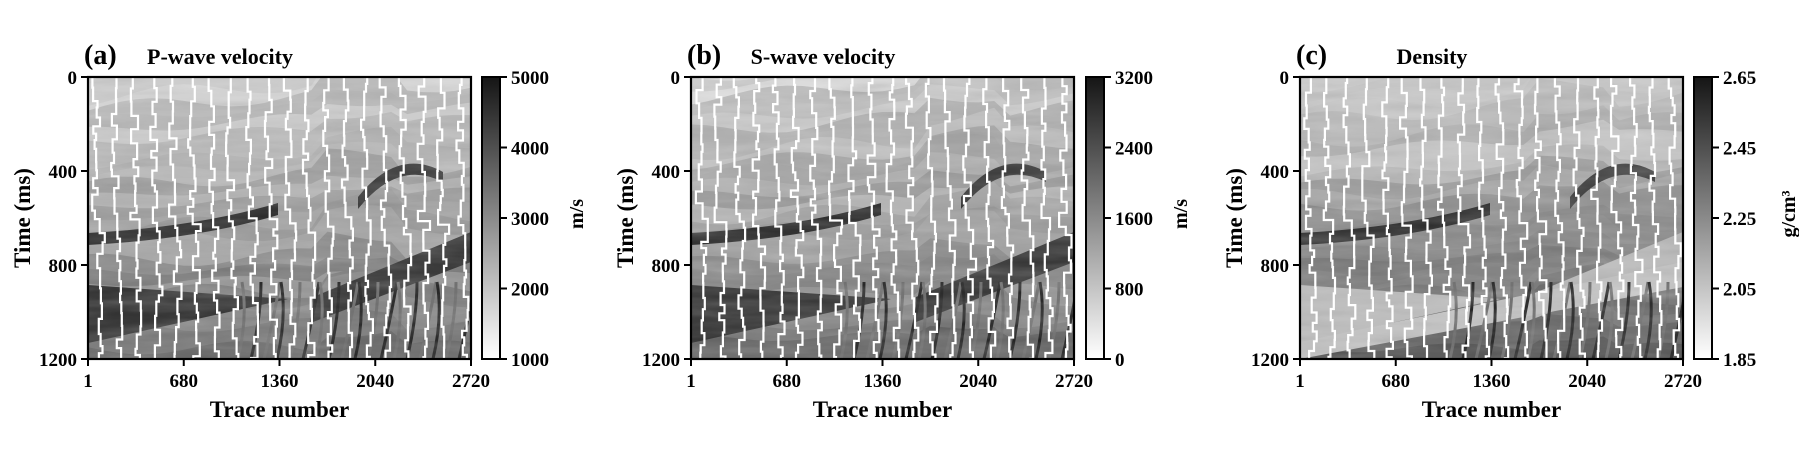  I want to click on colorbar-tick-label: 1000, so click(530, 360).